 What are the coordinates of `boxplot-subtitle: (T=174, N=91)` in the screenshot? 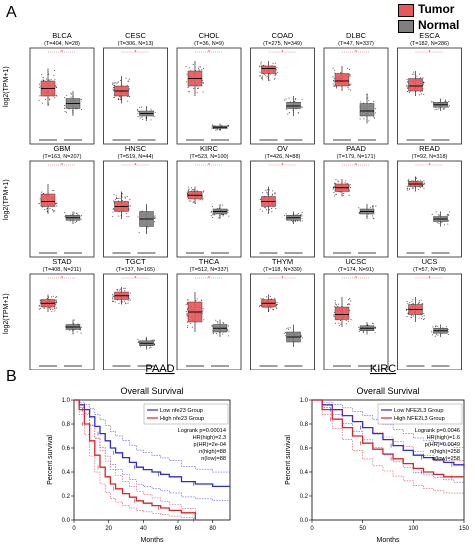 It's located at (356, 270).